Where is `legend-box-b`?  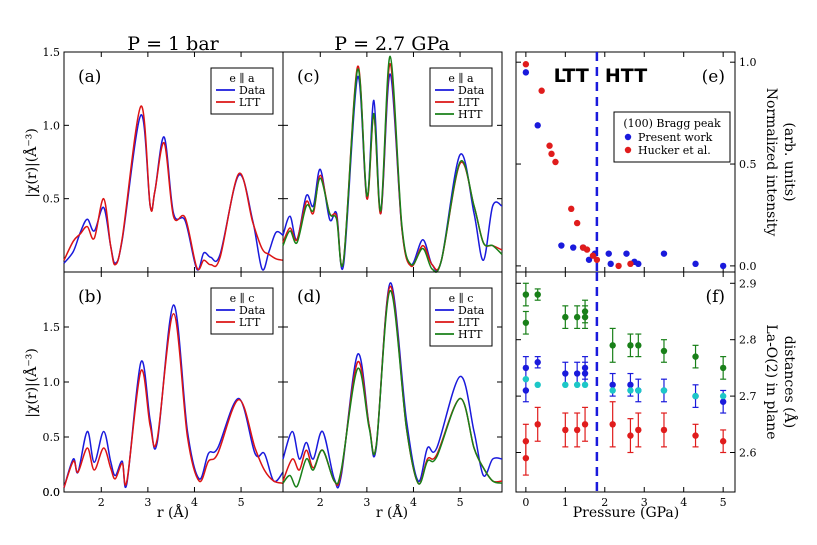
legend-box-b is located at coordinates (242, 311).